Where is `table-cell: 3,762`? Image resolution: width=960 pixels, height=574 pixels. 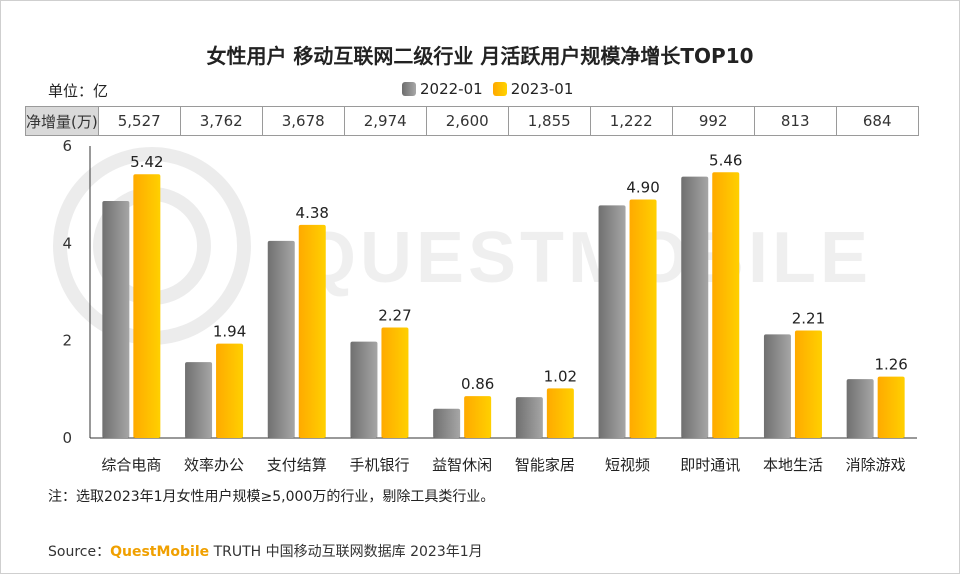
table-cell: 3,762 is located at coordinates (221, 121).